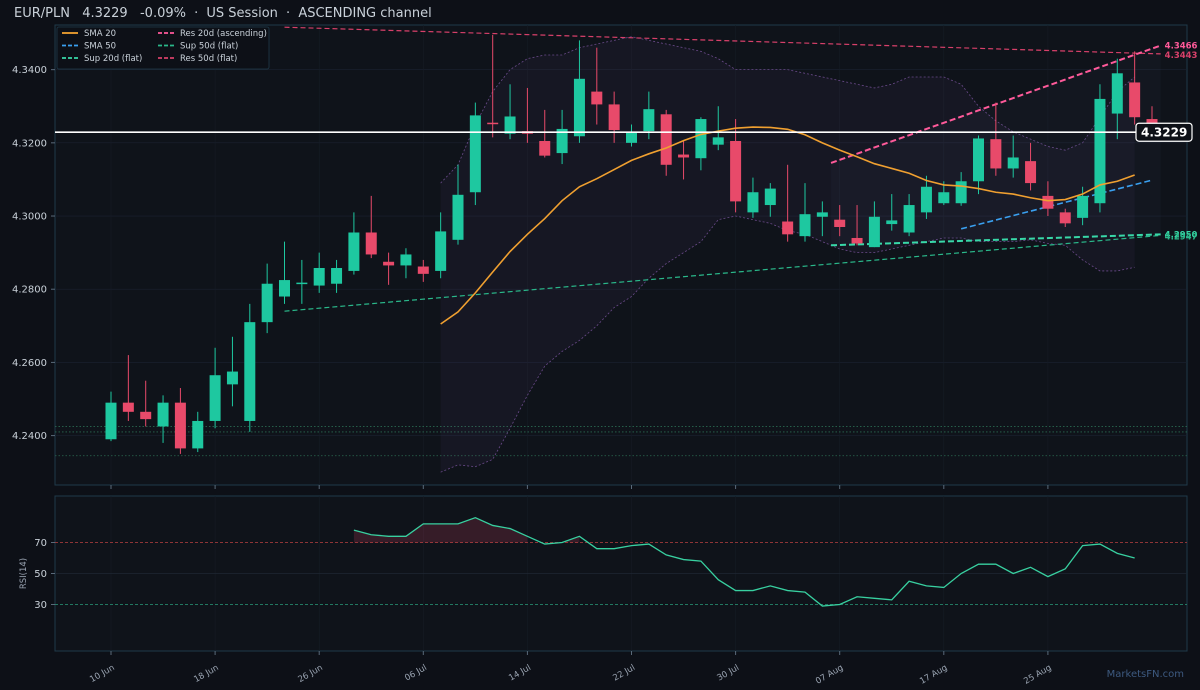 This screenshot has width=1200, height=690. Describe the element at coordinates (829, 675) in the screenshot. I see `x-tick-label: 07 Aug` at that location.